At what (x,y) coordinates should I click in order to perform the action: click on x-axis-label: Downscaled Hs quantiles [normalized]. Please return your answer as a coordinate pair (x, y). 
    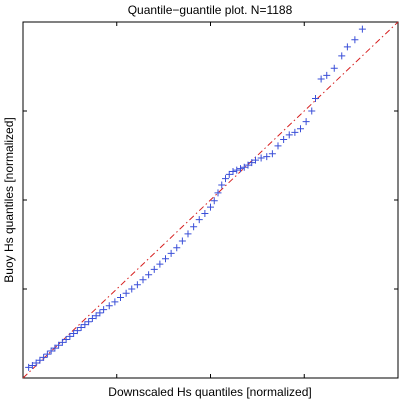
    Looking at the image, I should click on (209, 392).